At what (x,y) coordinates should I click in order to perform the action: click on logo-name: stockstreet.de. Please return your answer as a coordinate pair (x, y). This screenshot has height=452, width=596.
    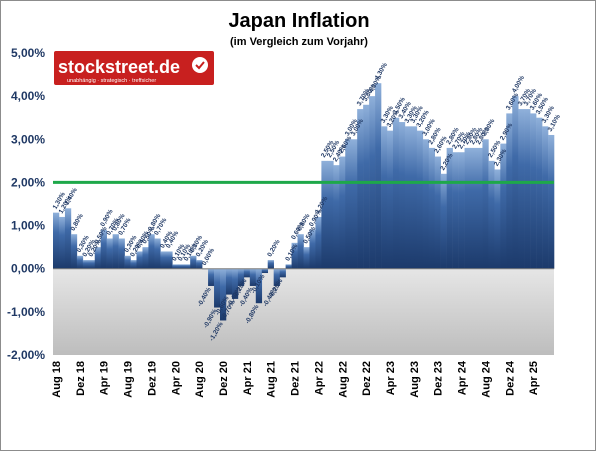
    Looking at the image, I should click on (119, 67).